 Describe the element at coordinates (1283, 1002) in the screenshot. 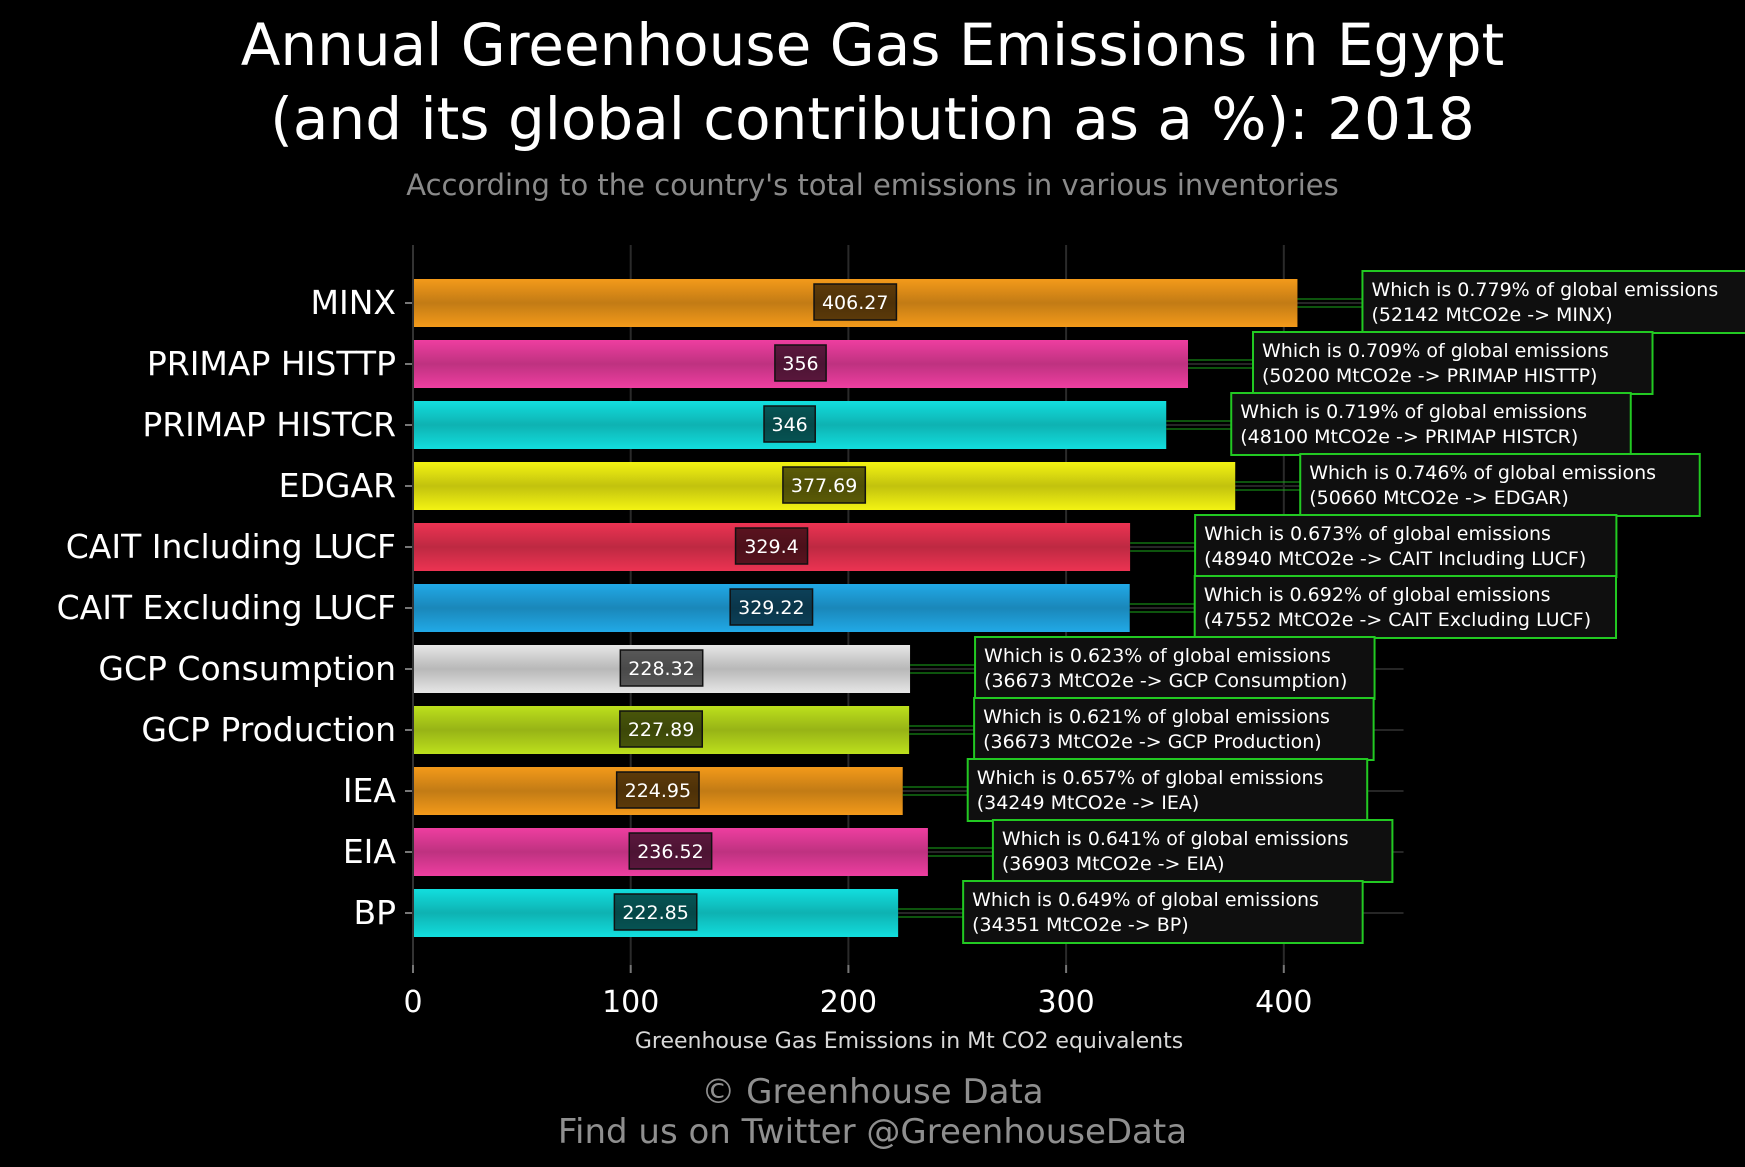

I see `x-tick-label: 400` at that location.